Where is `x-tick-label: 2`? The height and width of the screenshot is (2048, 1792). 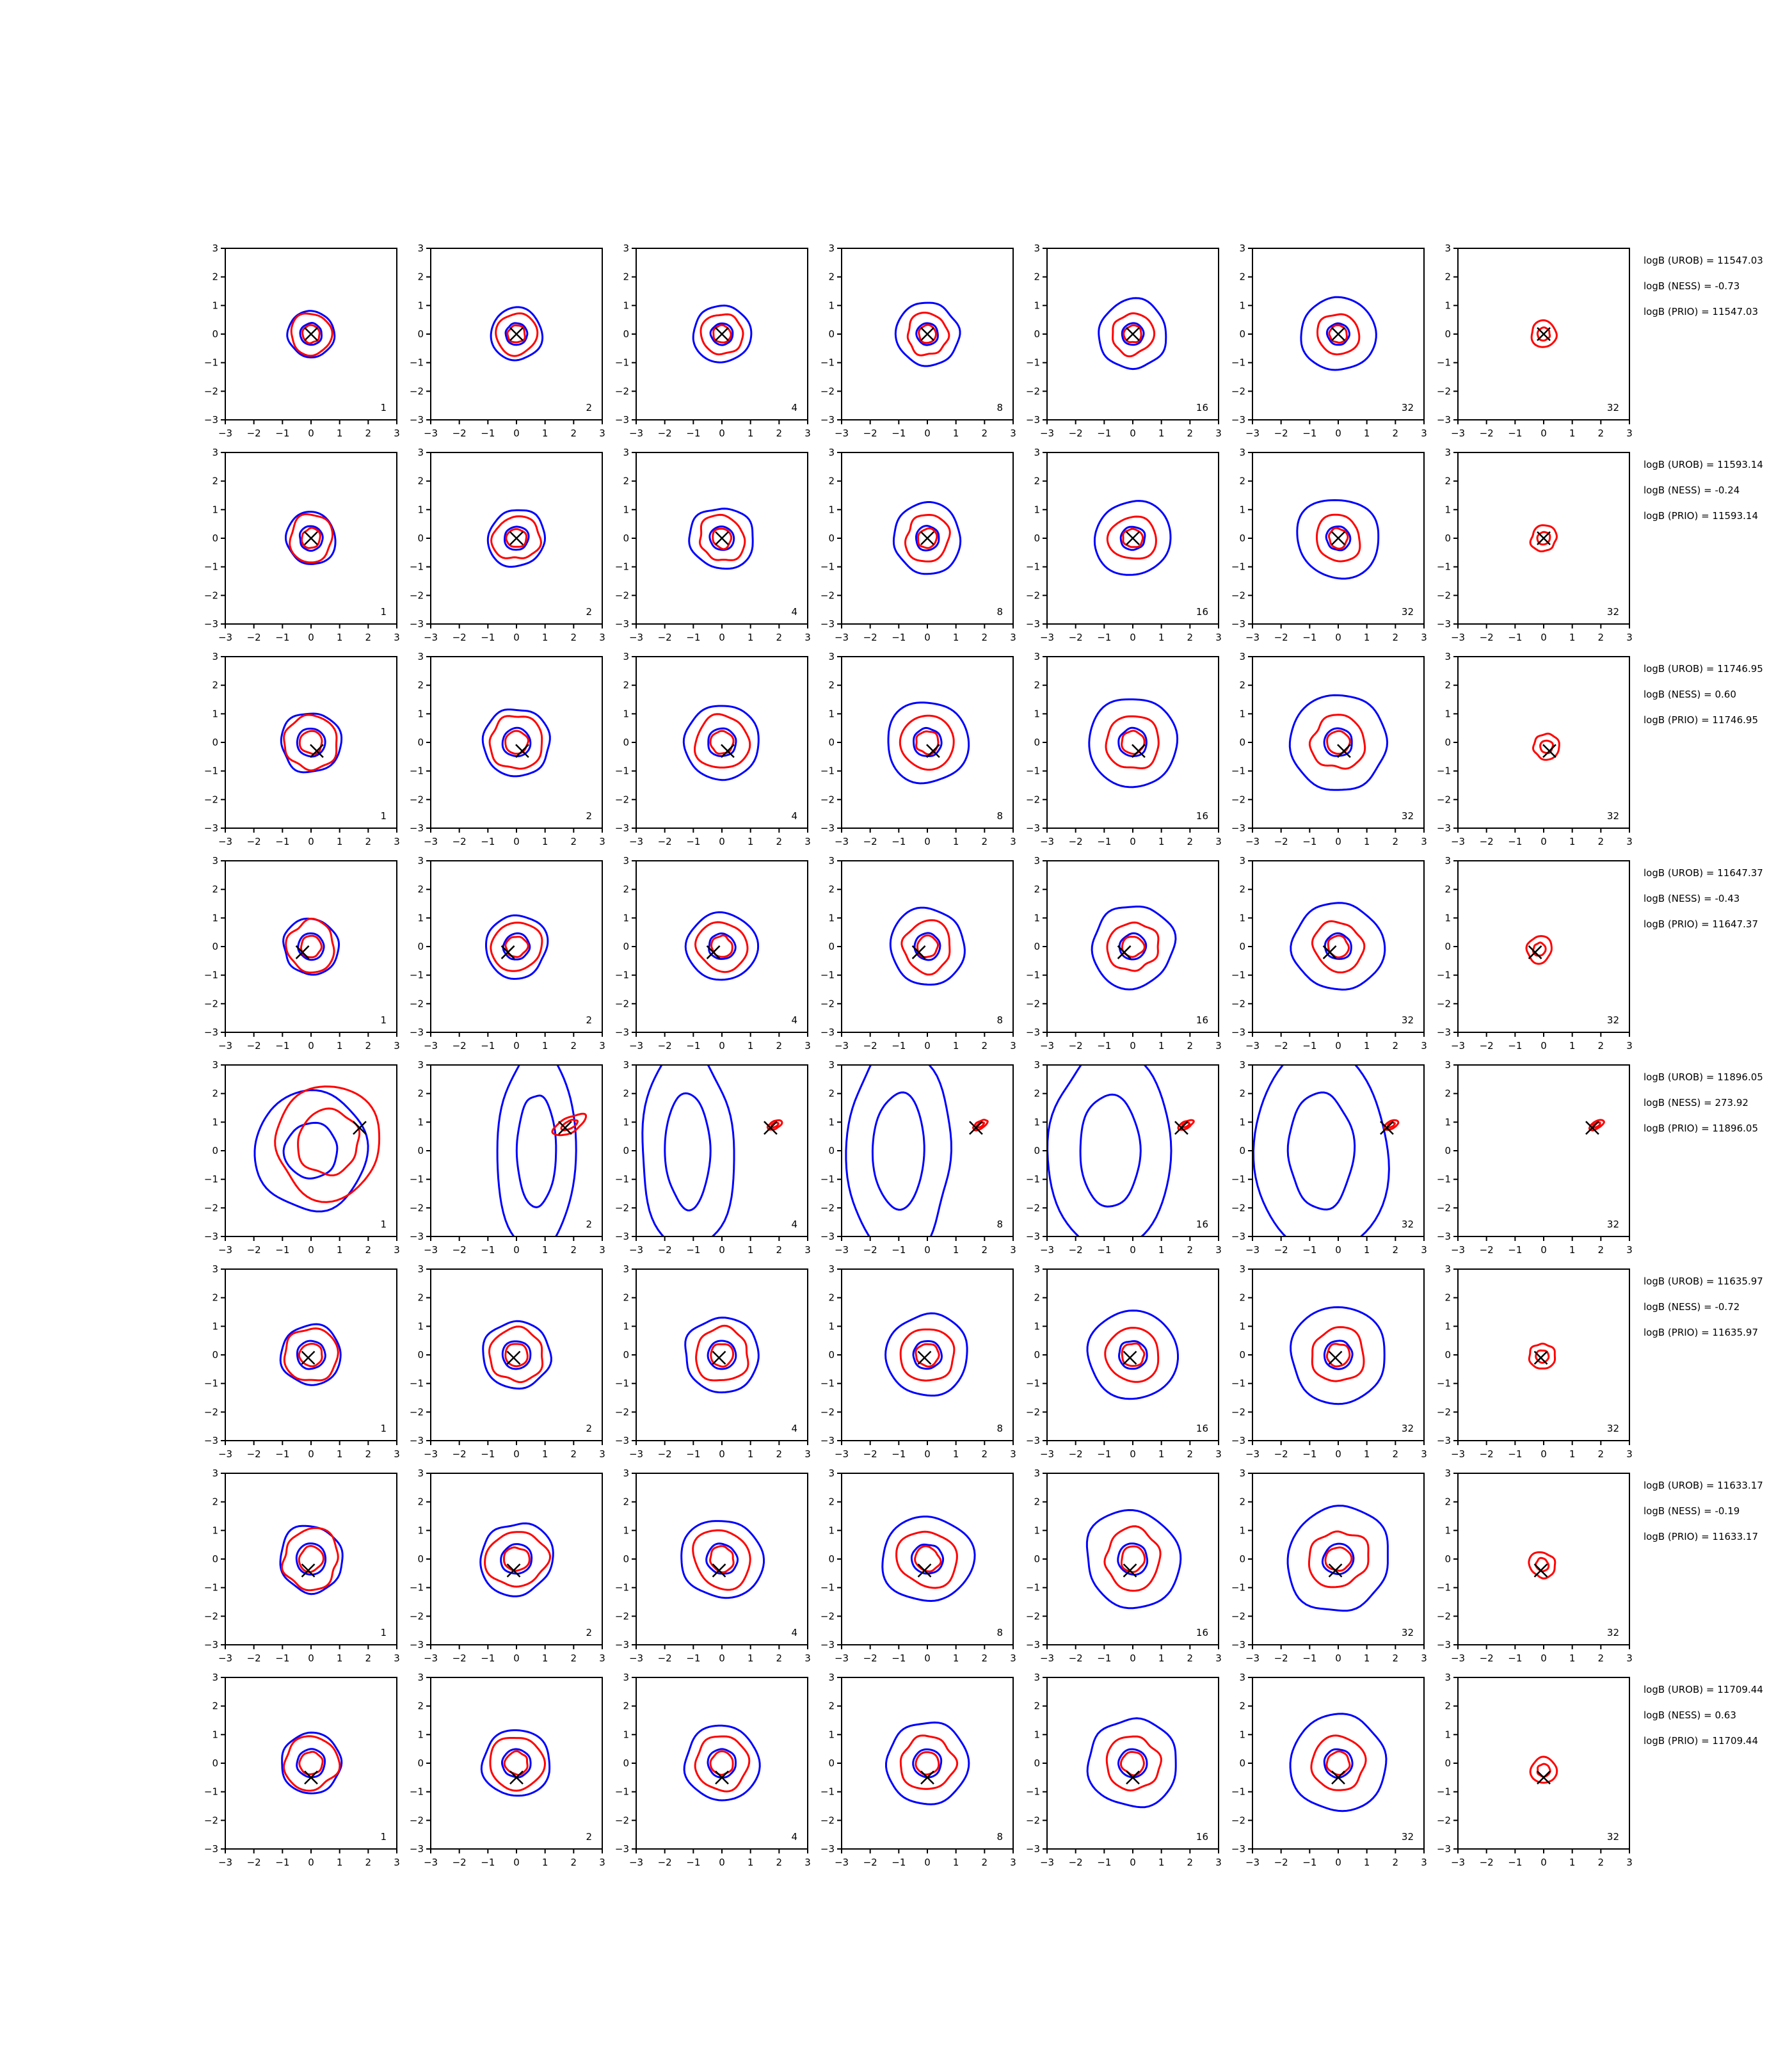 x-tick-label: 2 is located at coordinates (779, 841).